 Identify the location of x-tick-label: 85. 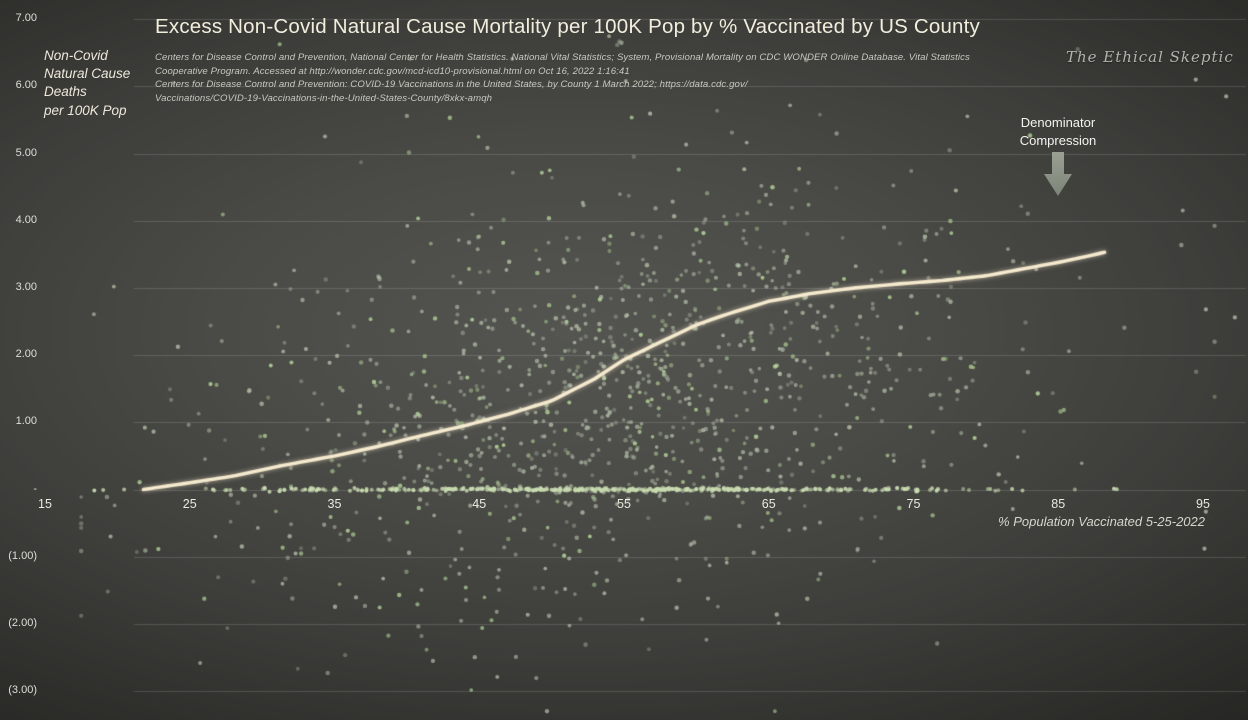
(1058, 504).